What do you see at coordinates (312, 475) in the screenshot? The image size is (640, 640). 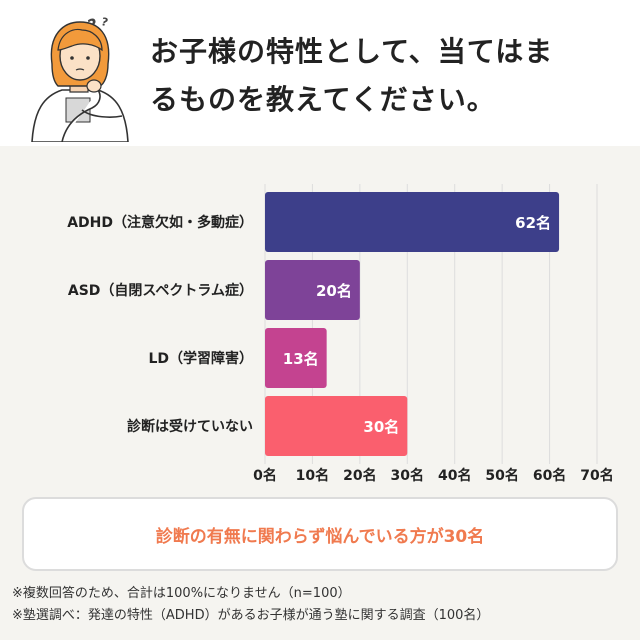 I see `x-tick-label: 10名` at bounding box center [312, 475].